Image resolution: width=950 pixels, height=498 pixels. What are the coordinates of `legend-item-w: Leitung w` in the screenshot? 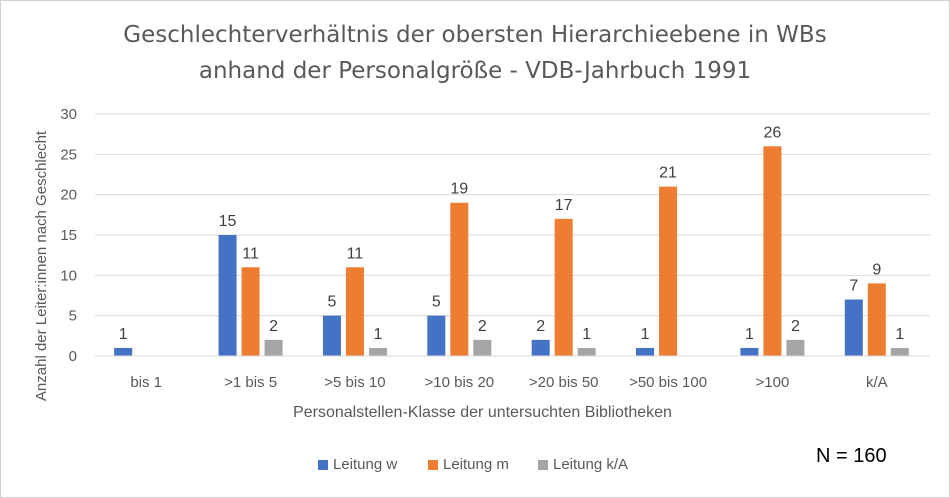 It's located at (357, 464).